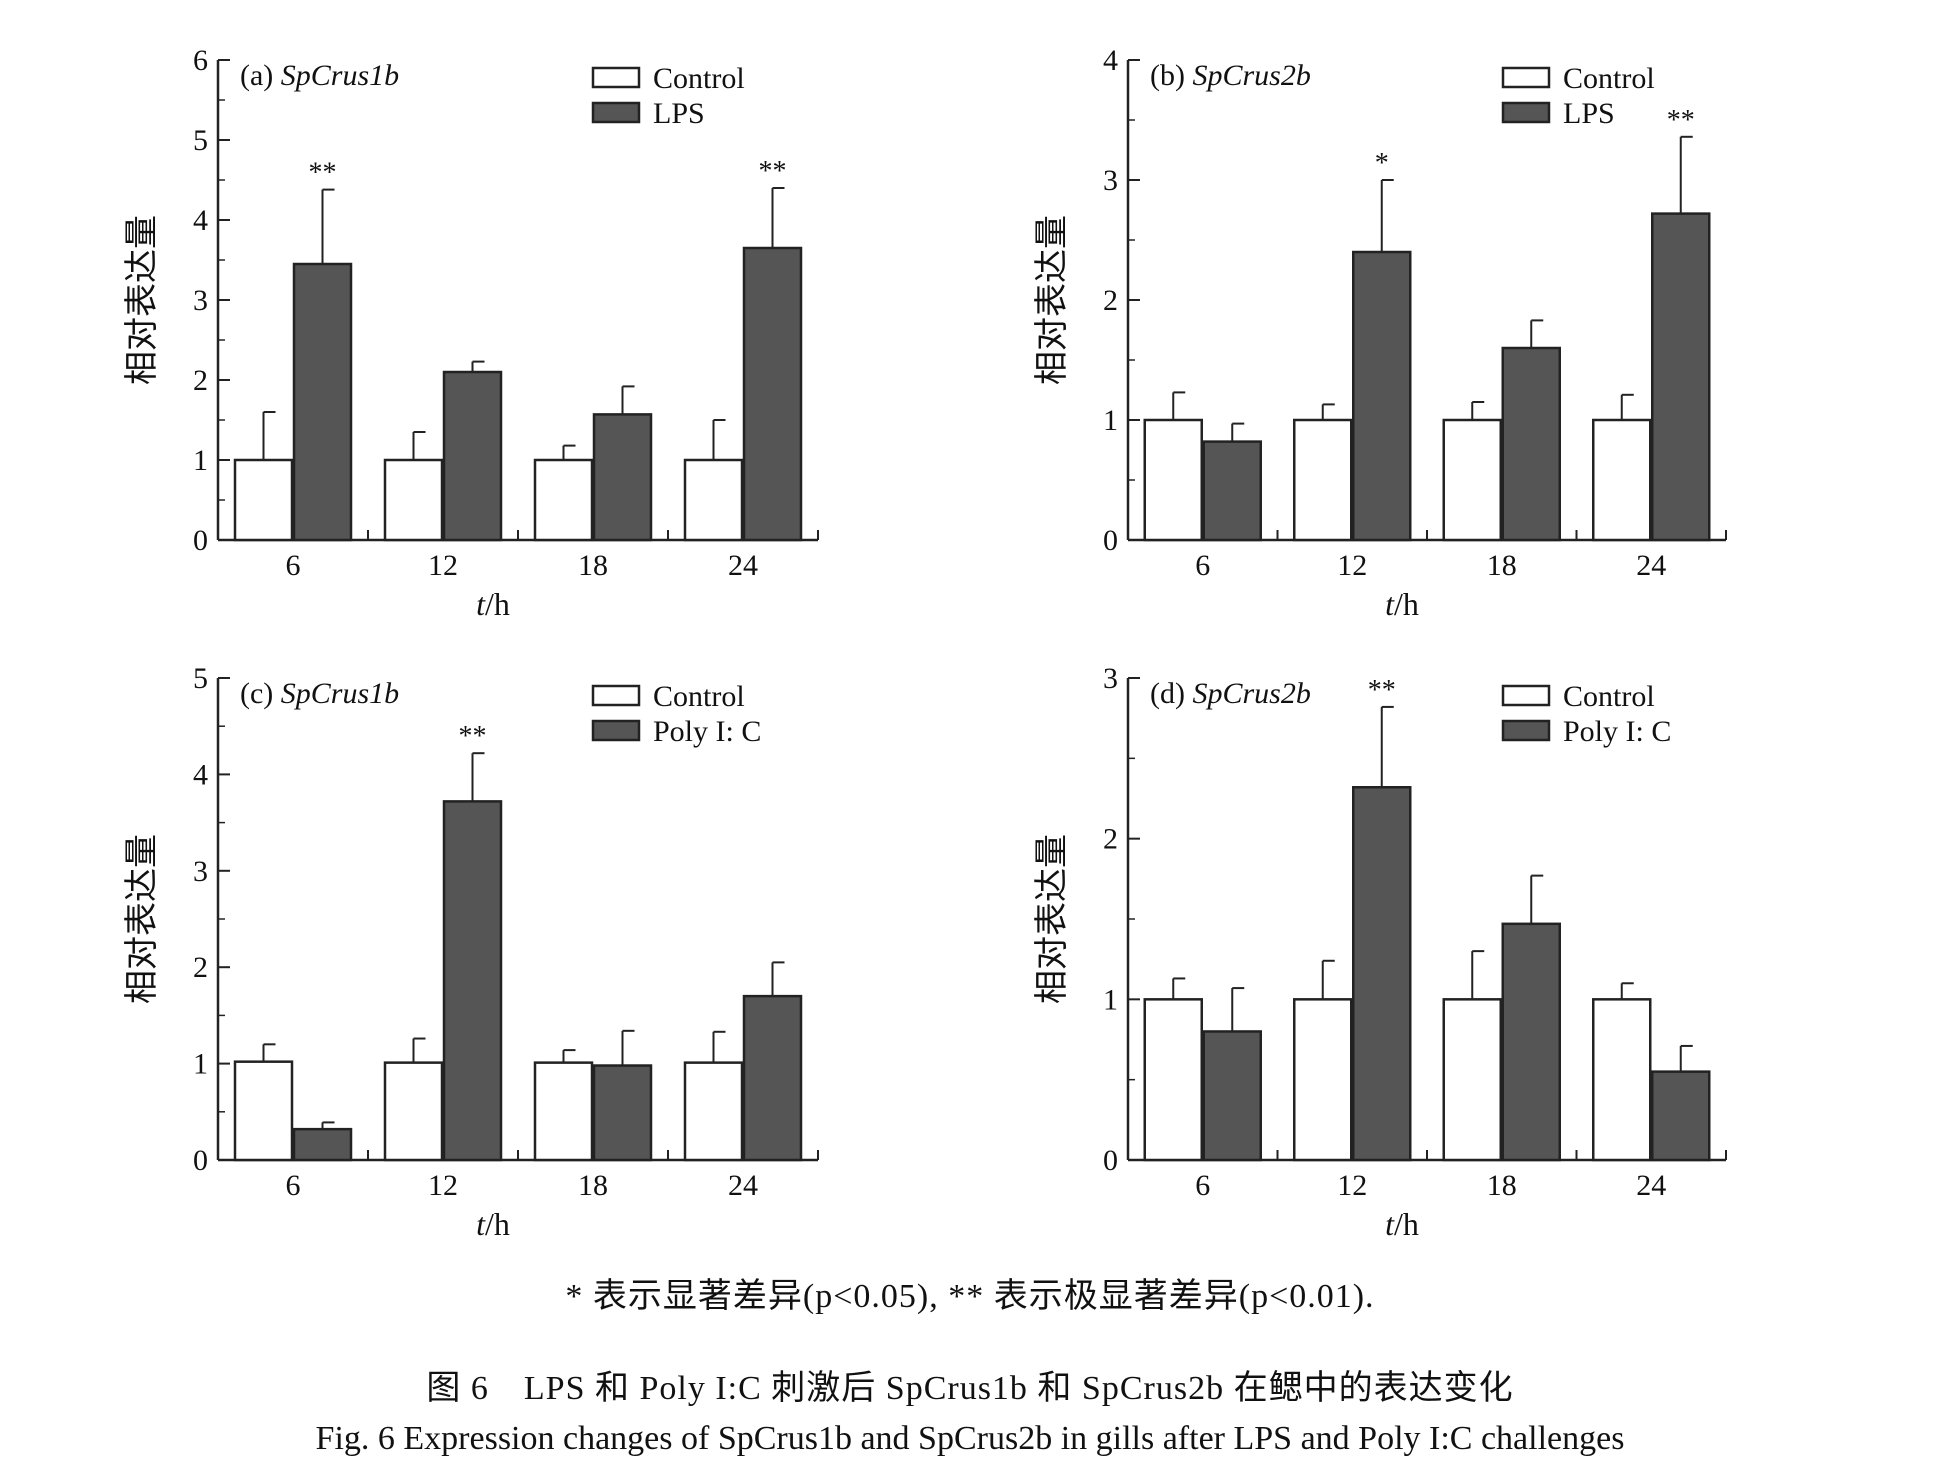 The height and width of the screenshot is (1476, 1940). Describe the element at coordinates (260, 693) in the screenshot. I see `panel-letter: (c)` at that location.